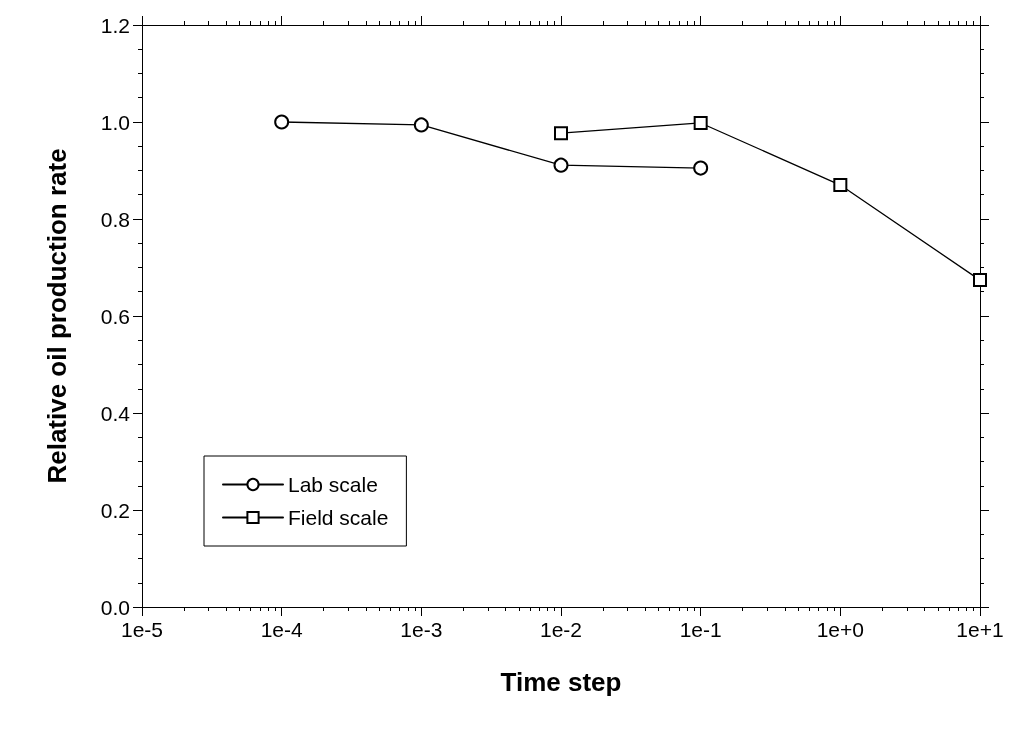 Image resolution: width=1013 pixels, height=733 pixels. What do you see at coordinates (142, 629) in the screenshot?
I see `x-tick-label: 1e-5` at bounding box center [142, 629].